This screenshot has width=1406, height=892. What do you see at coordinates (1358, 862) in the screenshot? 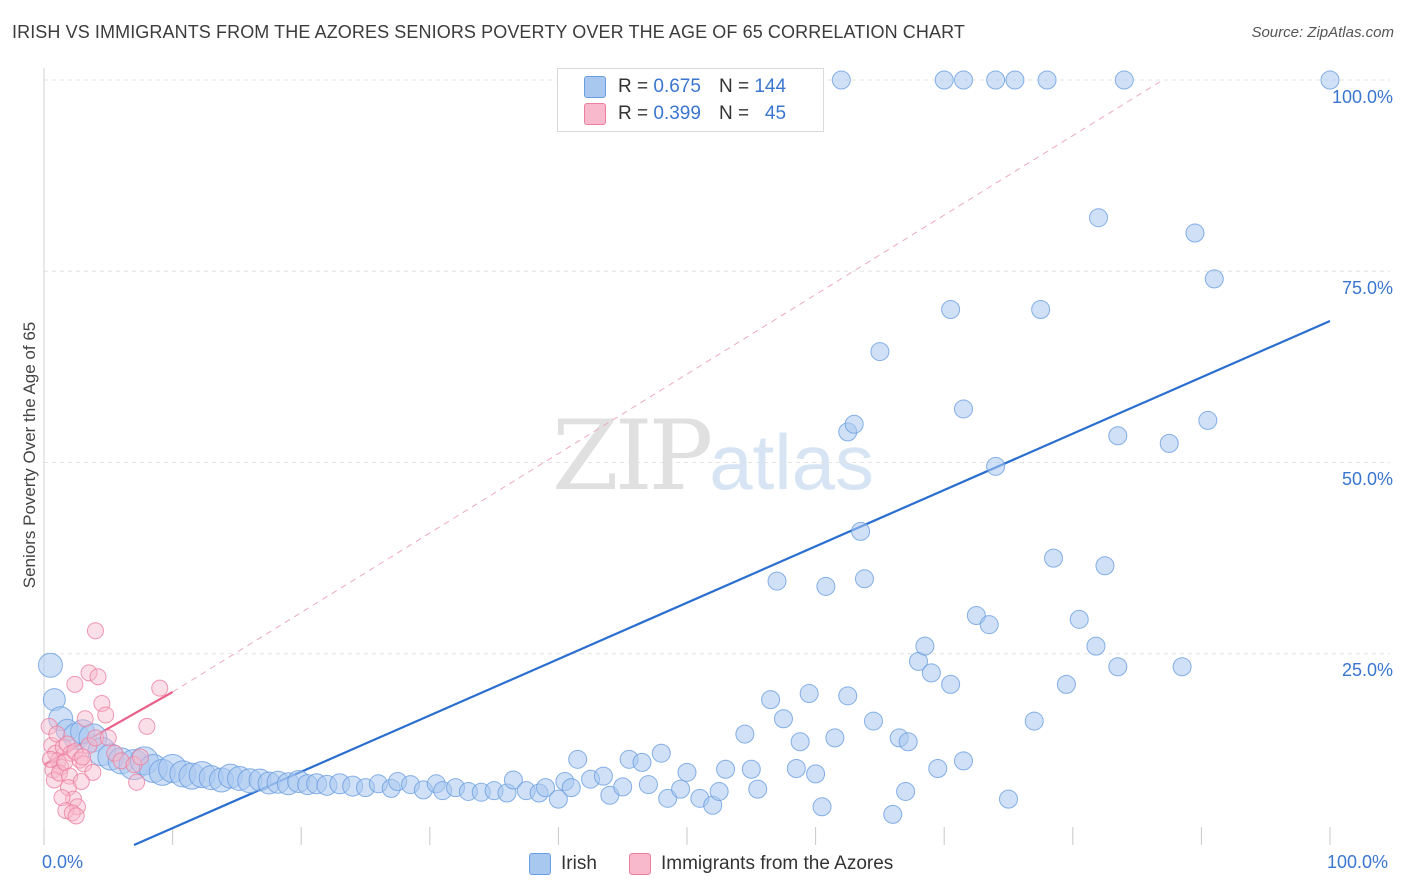
I see `x-tick-label-max: 100.0%` at bounding box center [1358, 862].